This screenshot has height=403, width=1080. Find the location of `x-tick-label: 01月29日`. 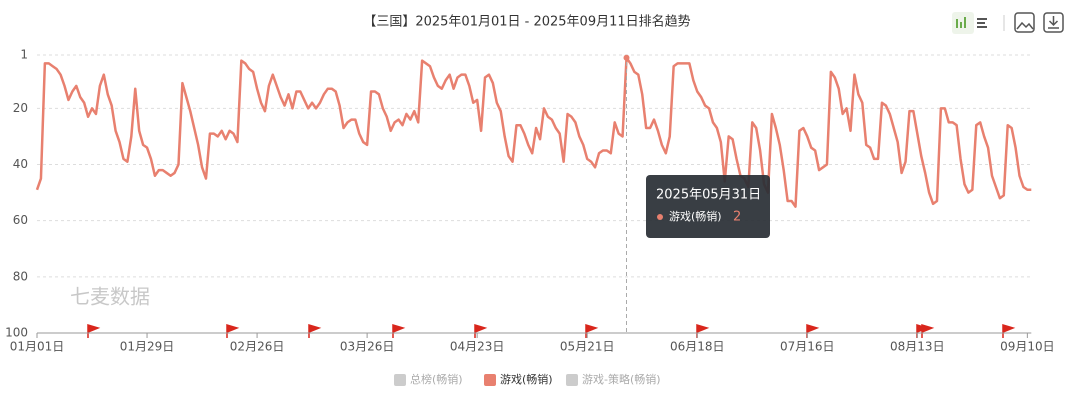

x-tick-label: 01月29日 is located at coordinates (147, 347).